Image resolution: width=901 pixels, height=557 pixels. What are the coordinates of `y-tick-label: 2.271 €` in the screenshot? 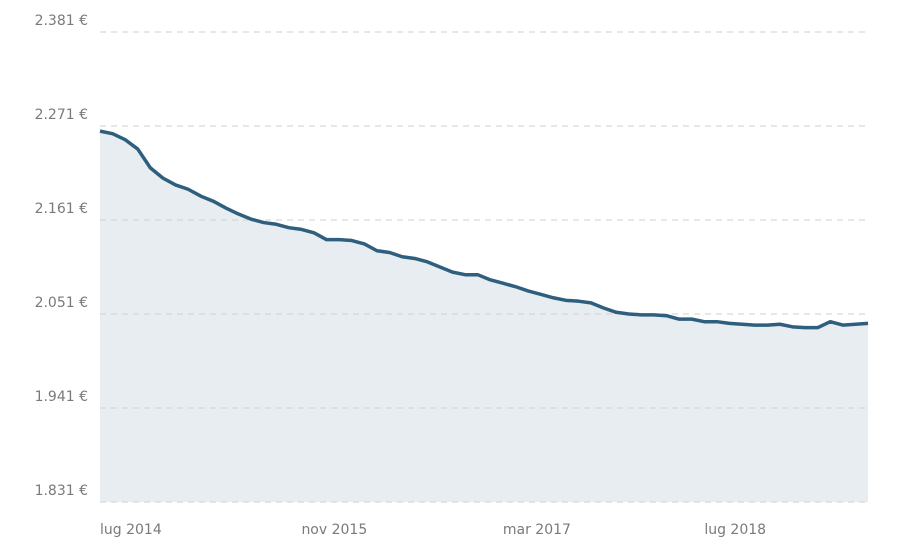 It's located at (61, 115).